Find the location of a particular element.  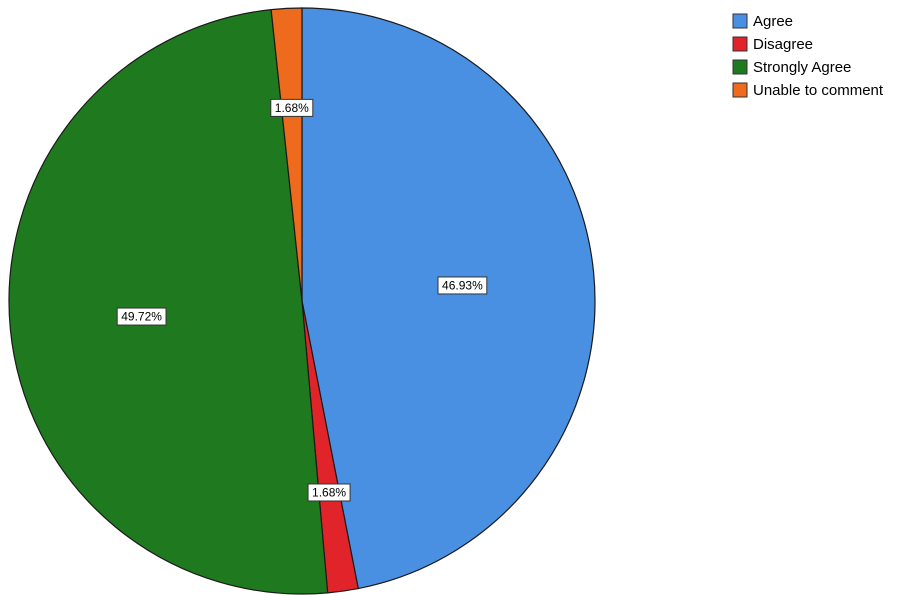

legend-item-agree: Agree is located at coordinates (762, 21).